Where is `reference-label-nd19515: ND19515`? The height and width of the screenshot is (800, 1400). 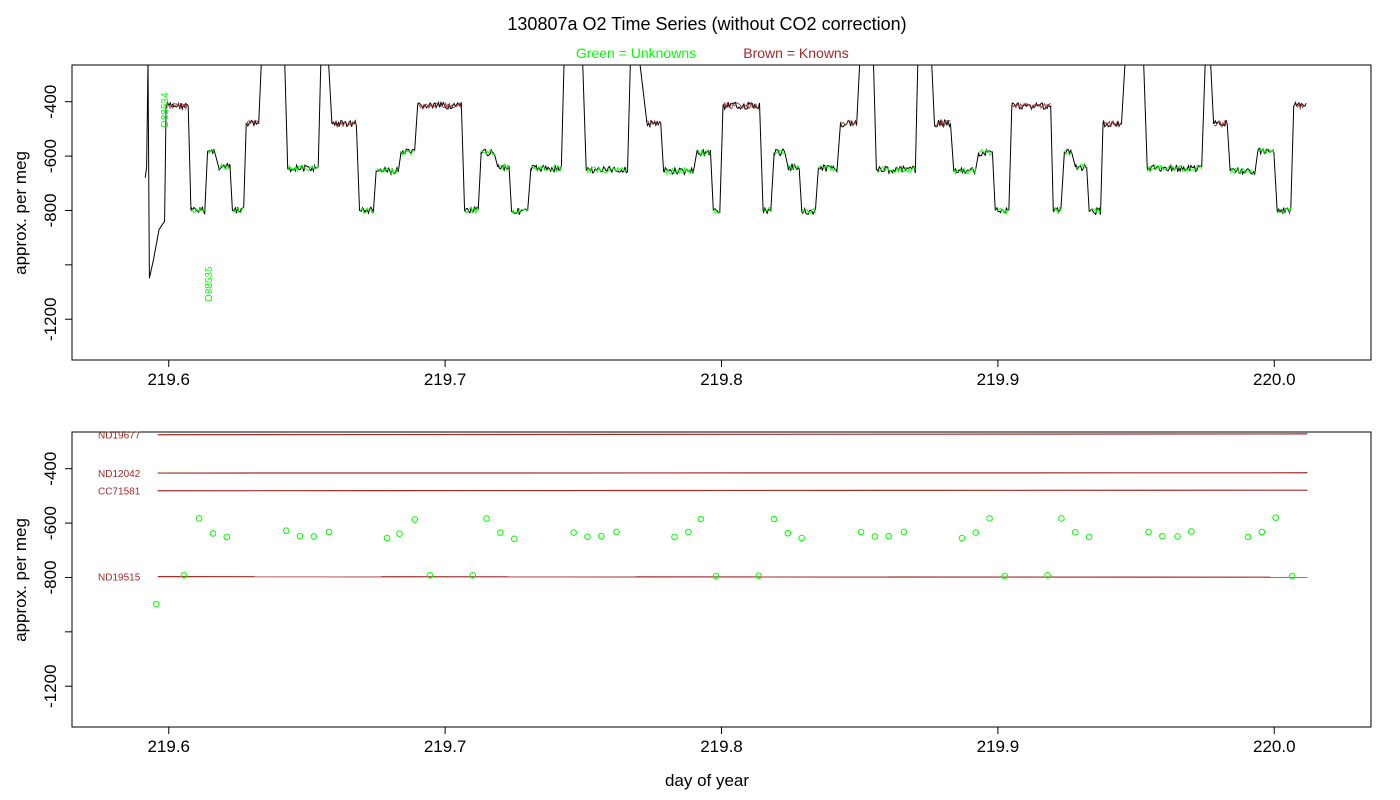
reference-label-nd19515: ND19515 is located at coordinates (119, 578).